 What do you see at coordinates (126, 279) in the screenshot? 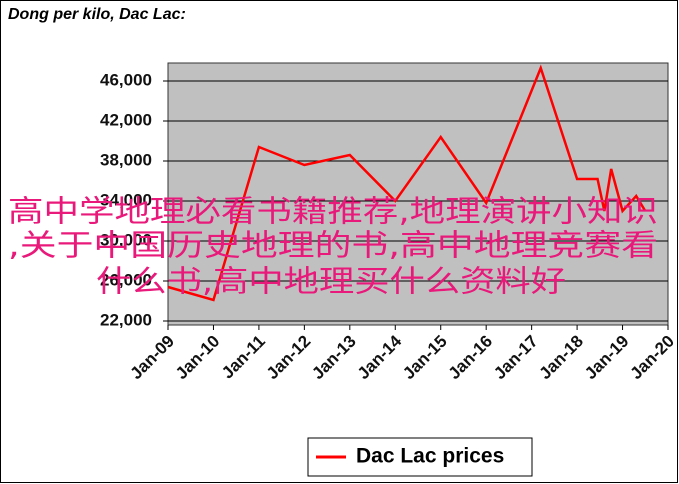
I see `y-tick-label: 26,000` at bounding box center [126, 279].